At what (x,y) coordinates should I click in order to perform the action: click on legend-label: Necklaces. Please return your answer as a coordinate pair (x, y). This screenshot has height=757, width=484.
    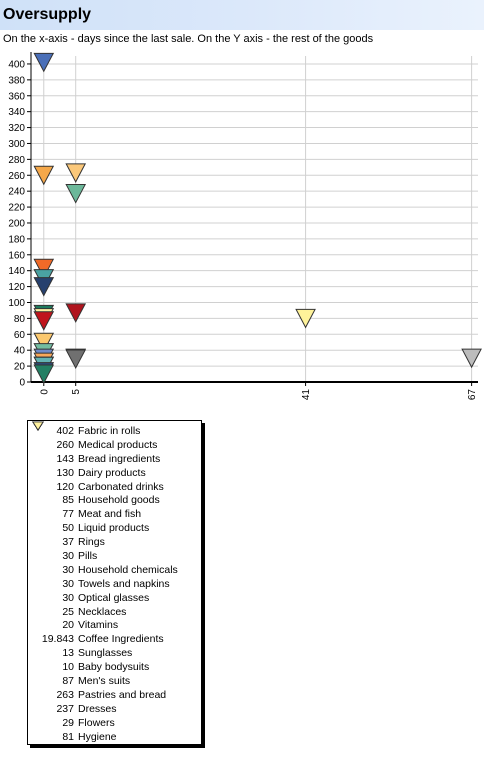
    Looking at the image, I should click on (102, 611).